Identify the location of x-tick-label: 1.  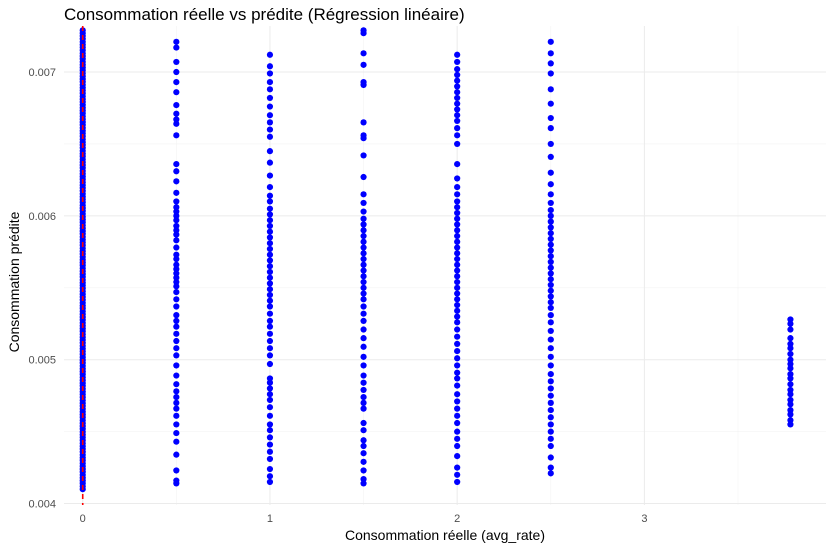
(270, 519).